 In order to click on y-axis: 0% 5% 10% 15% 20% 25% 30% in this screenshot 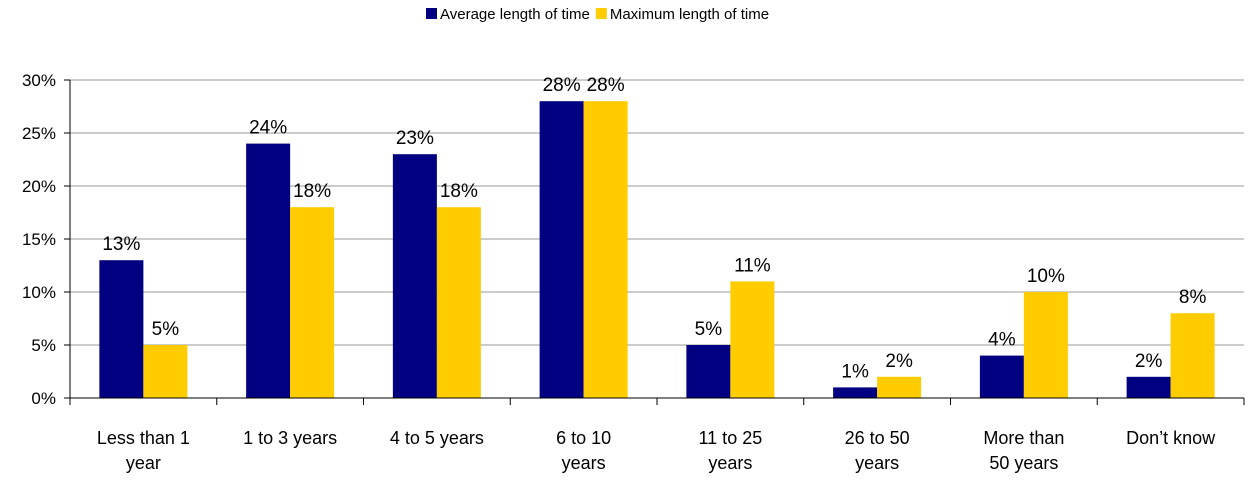, I will do `click(46, 239)`.